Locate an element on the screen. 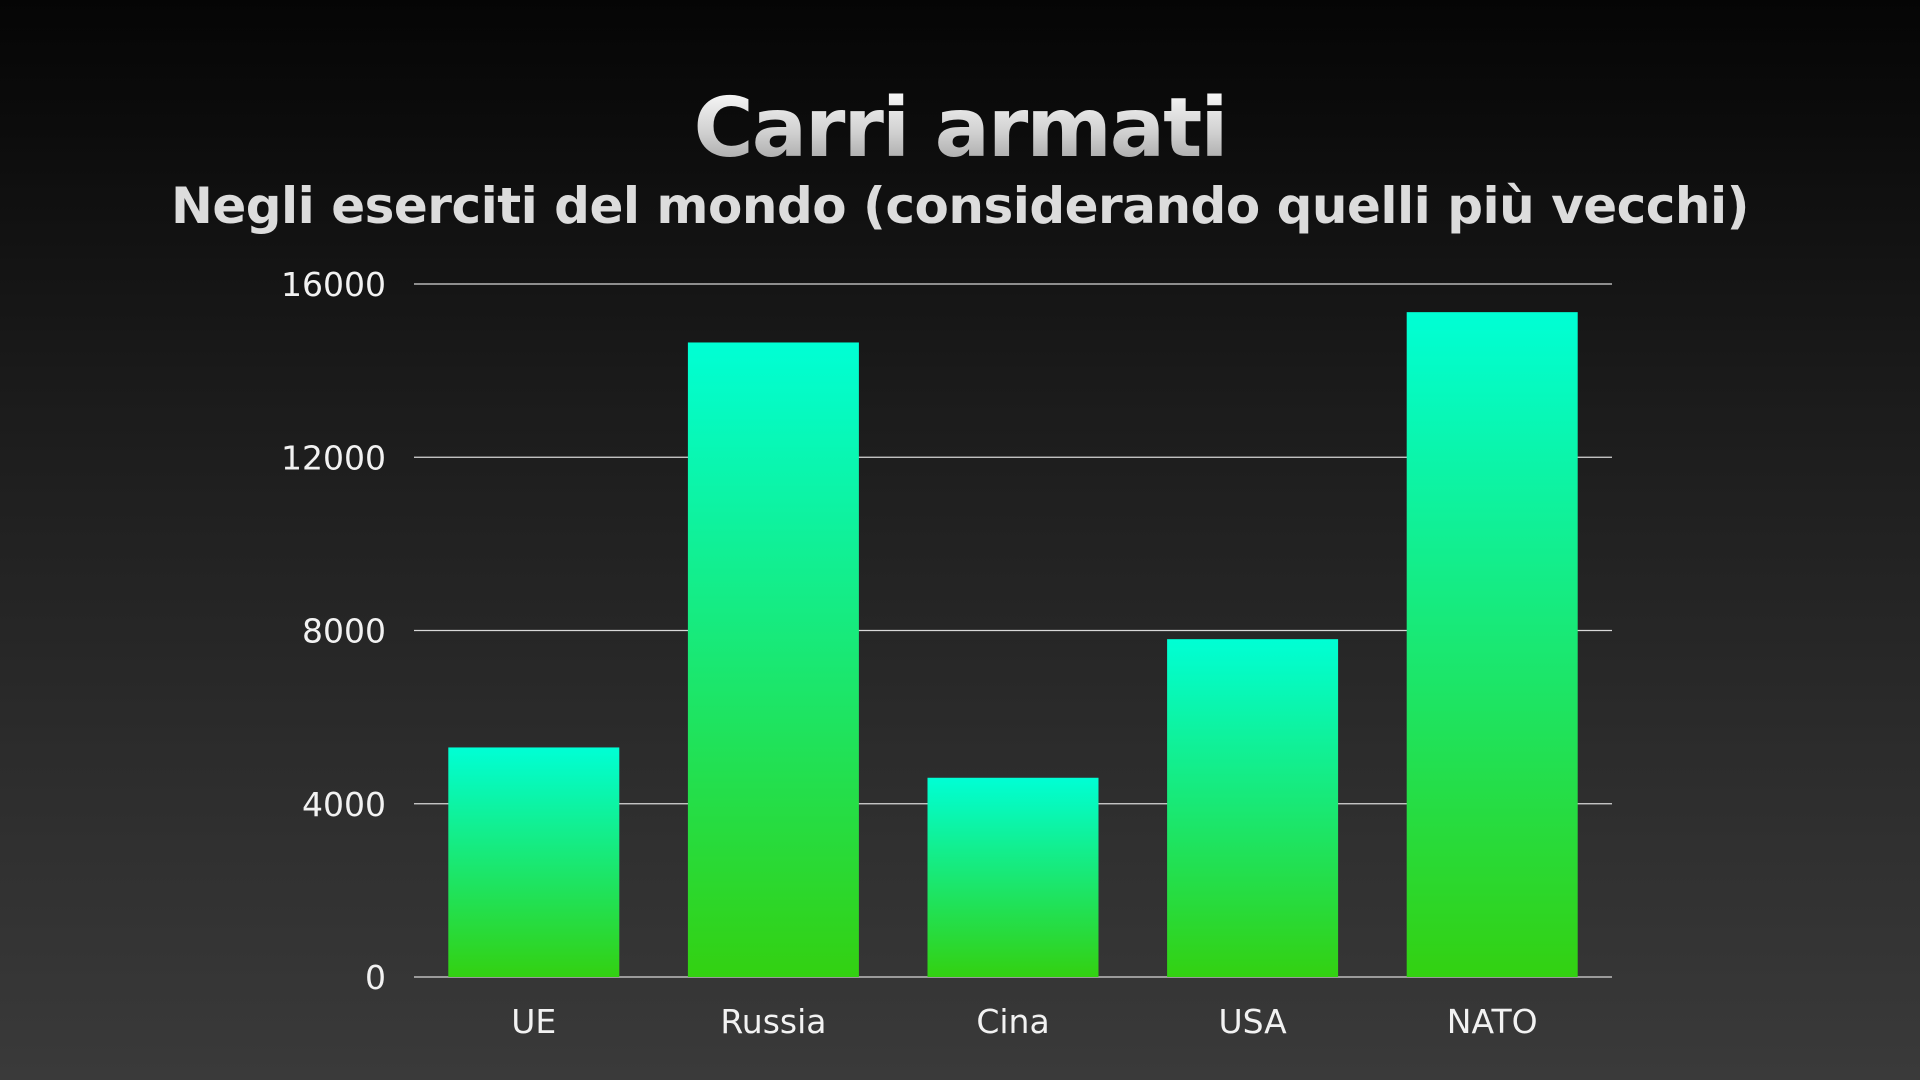 The height and width of the screenshot is (1080, 1920). x-tick-label: NATO is located at coordinates (1492, 1021).